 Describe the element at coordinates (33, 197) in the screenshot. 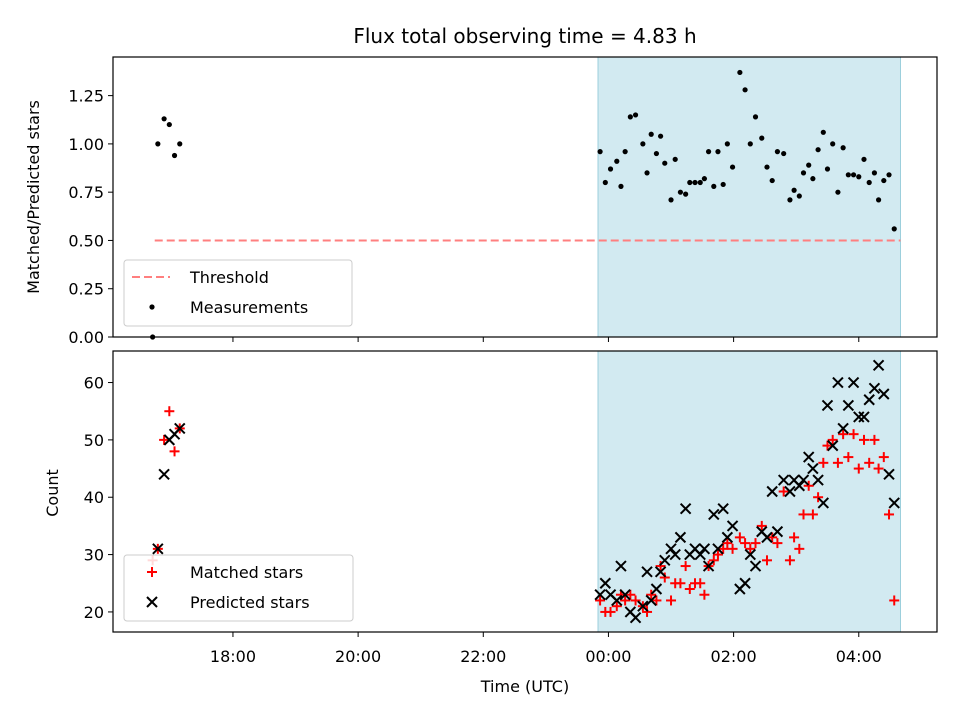

I see `top-y-axis-label: Matched/Predicted stars` at that location.